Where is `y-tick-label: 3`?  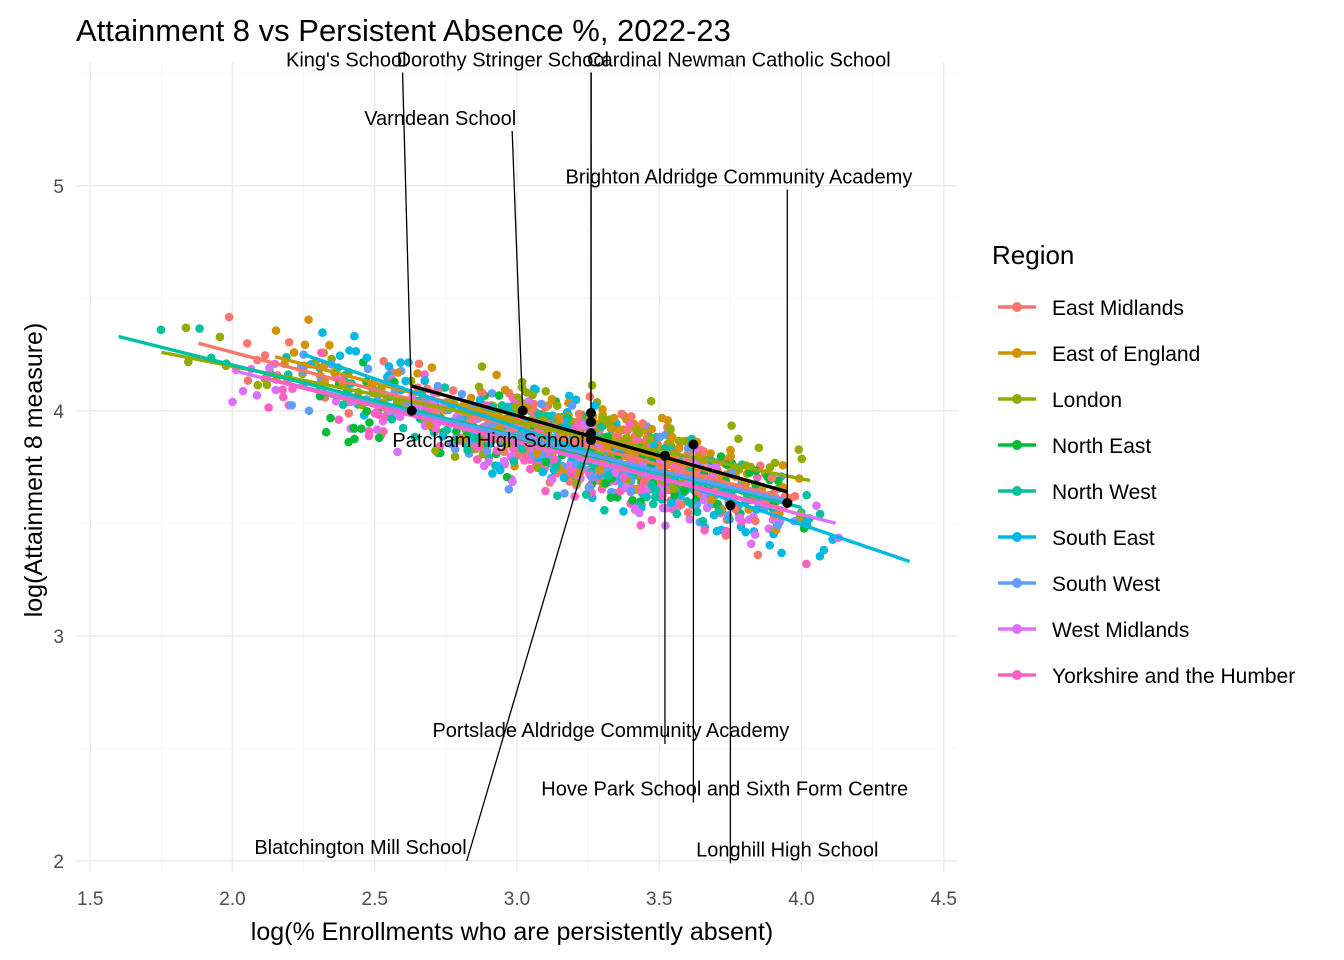 y-tick-label: 3 is located at coordinates (58, 637).